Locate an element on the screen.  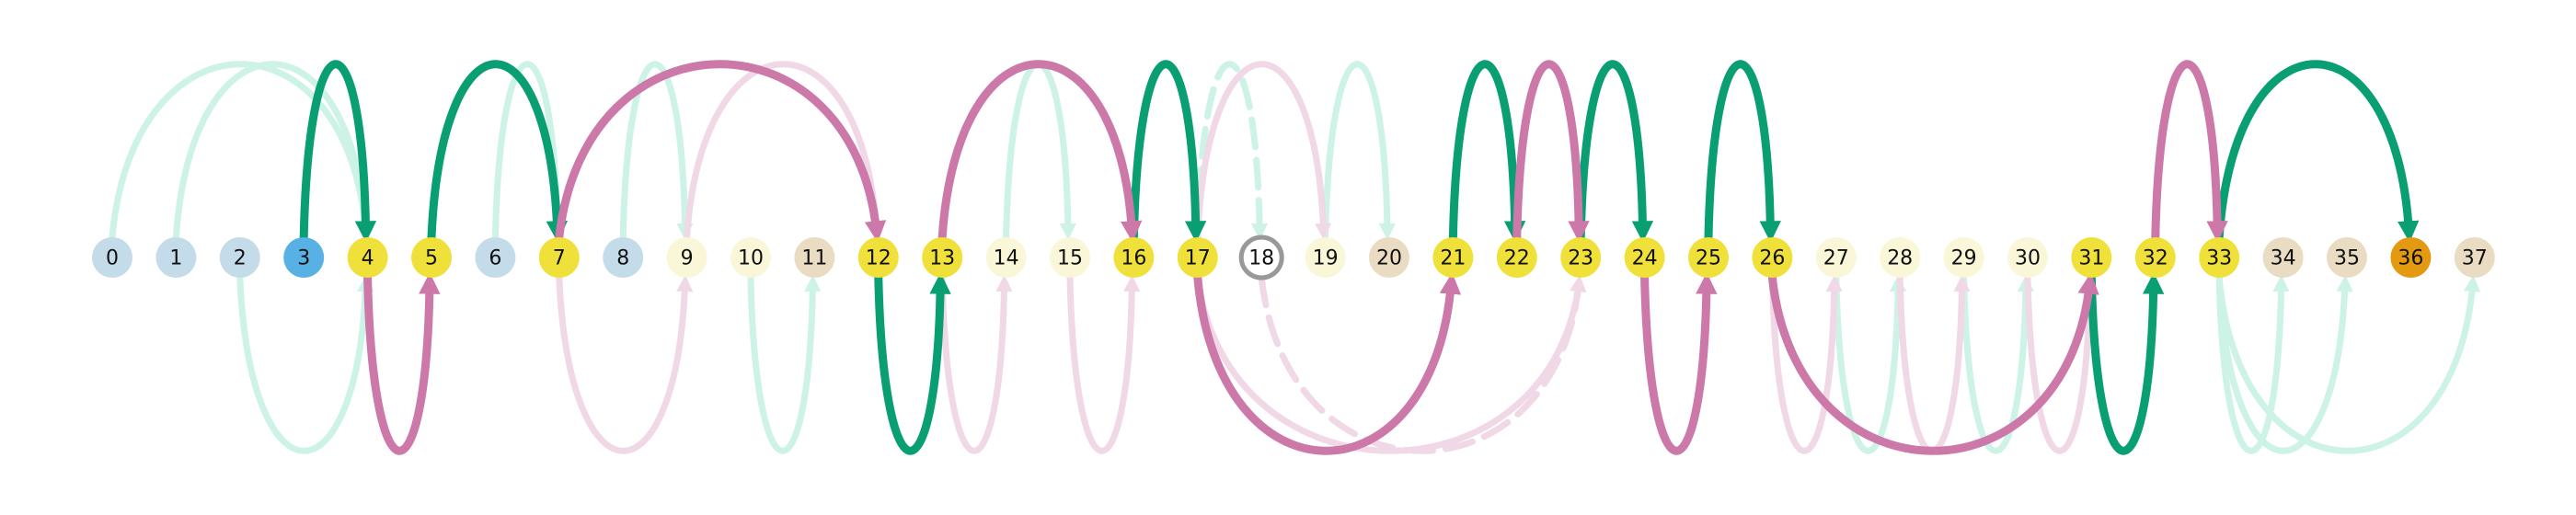
node-label: 10 is located at coordinates (751, 258).